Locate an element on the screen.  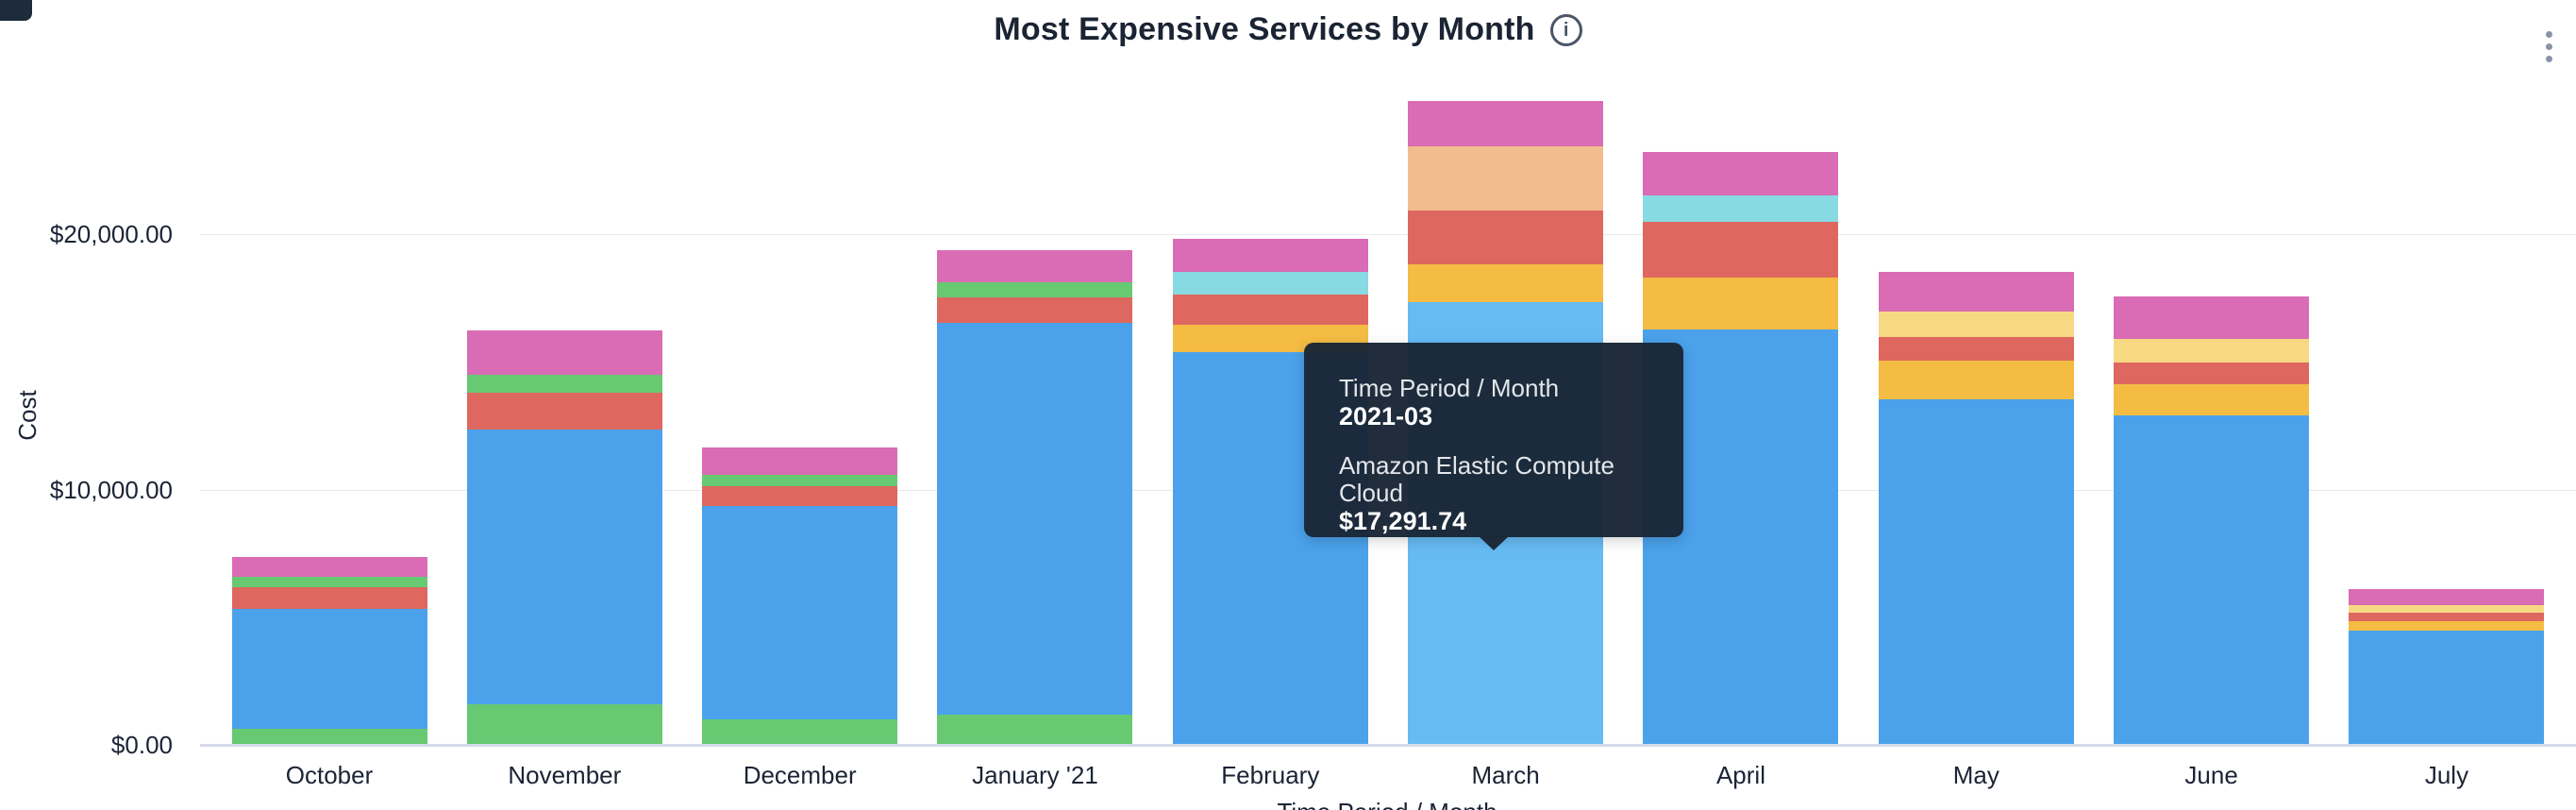
window-corner-fragment is located at coordinates (16, 11).